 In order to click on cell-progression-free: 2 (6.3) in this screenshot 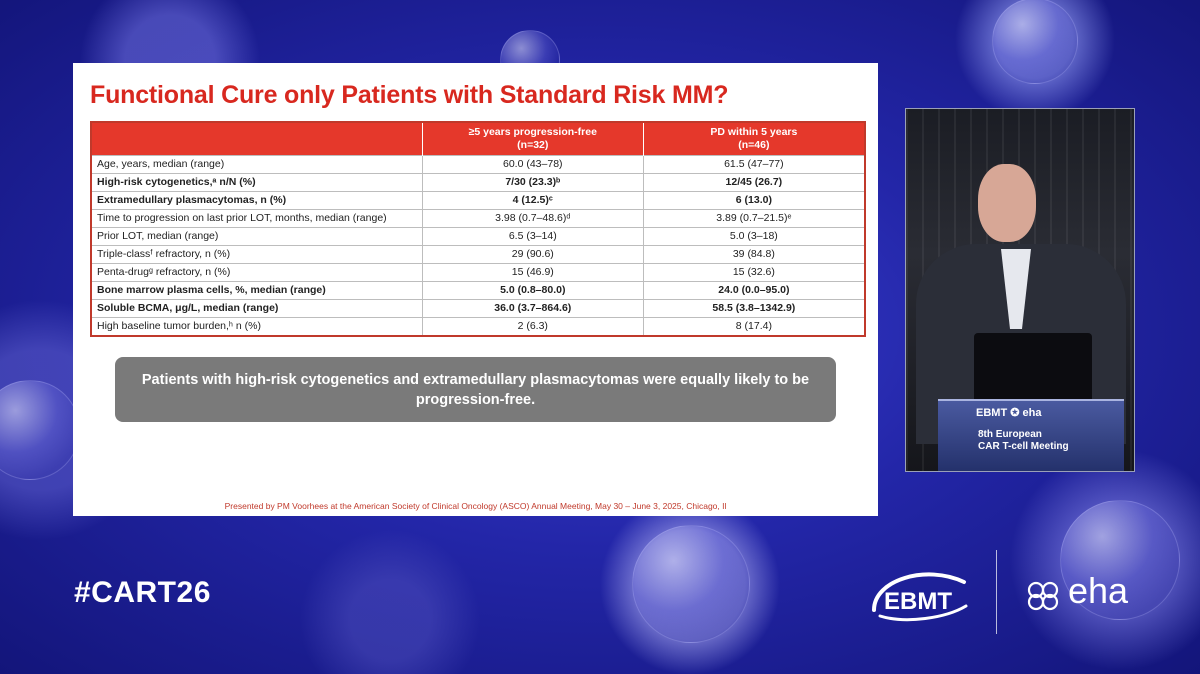, I will do `click(532, 326)`.